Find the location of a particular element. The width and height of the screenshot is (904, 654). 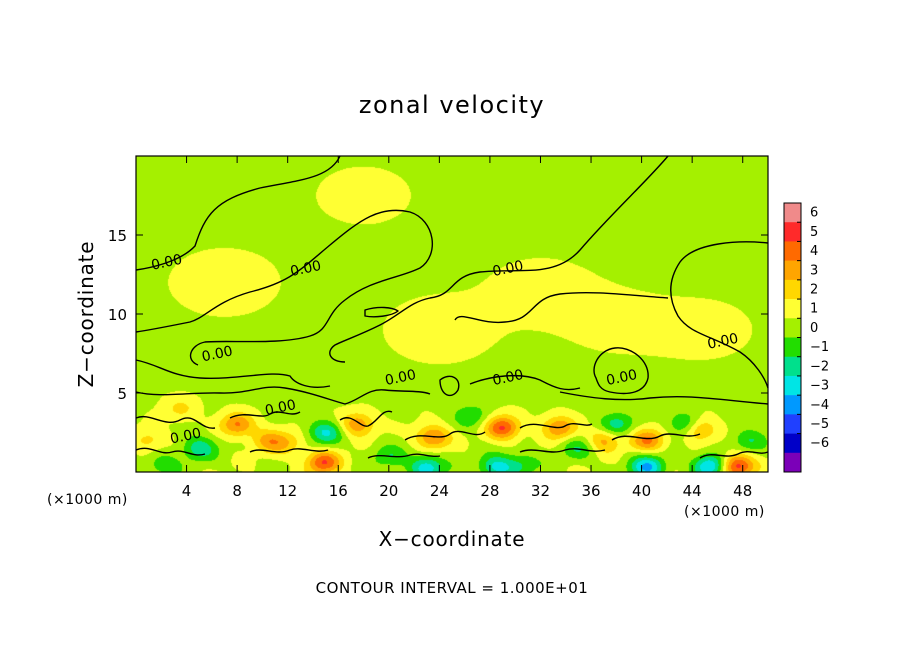

x-tick-label: 28 is located at coordinates (489, 491).